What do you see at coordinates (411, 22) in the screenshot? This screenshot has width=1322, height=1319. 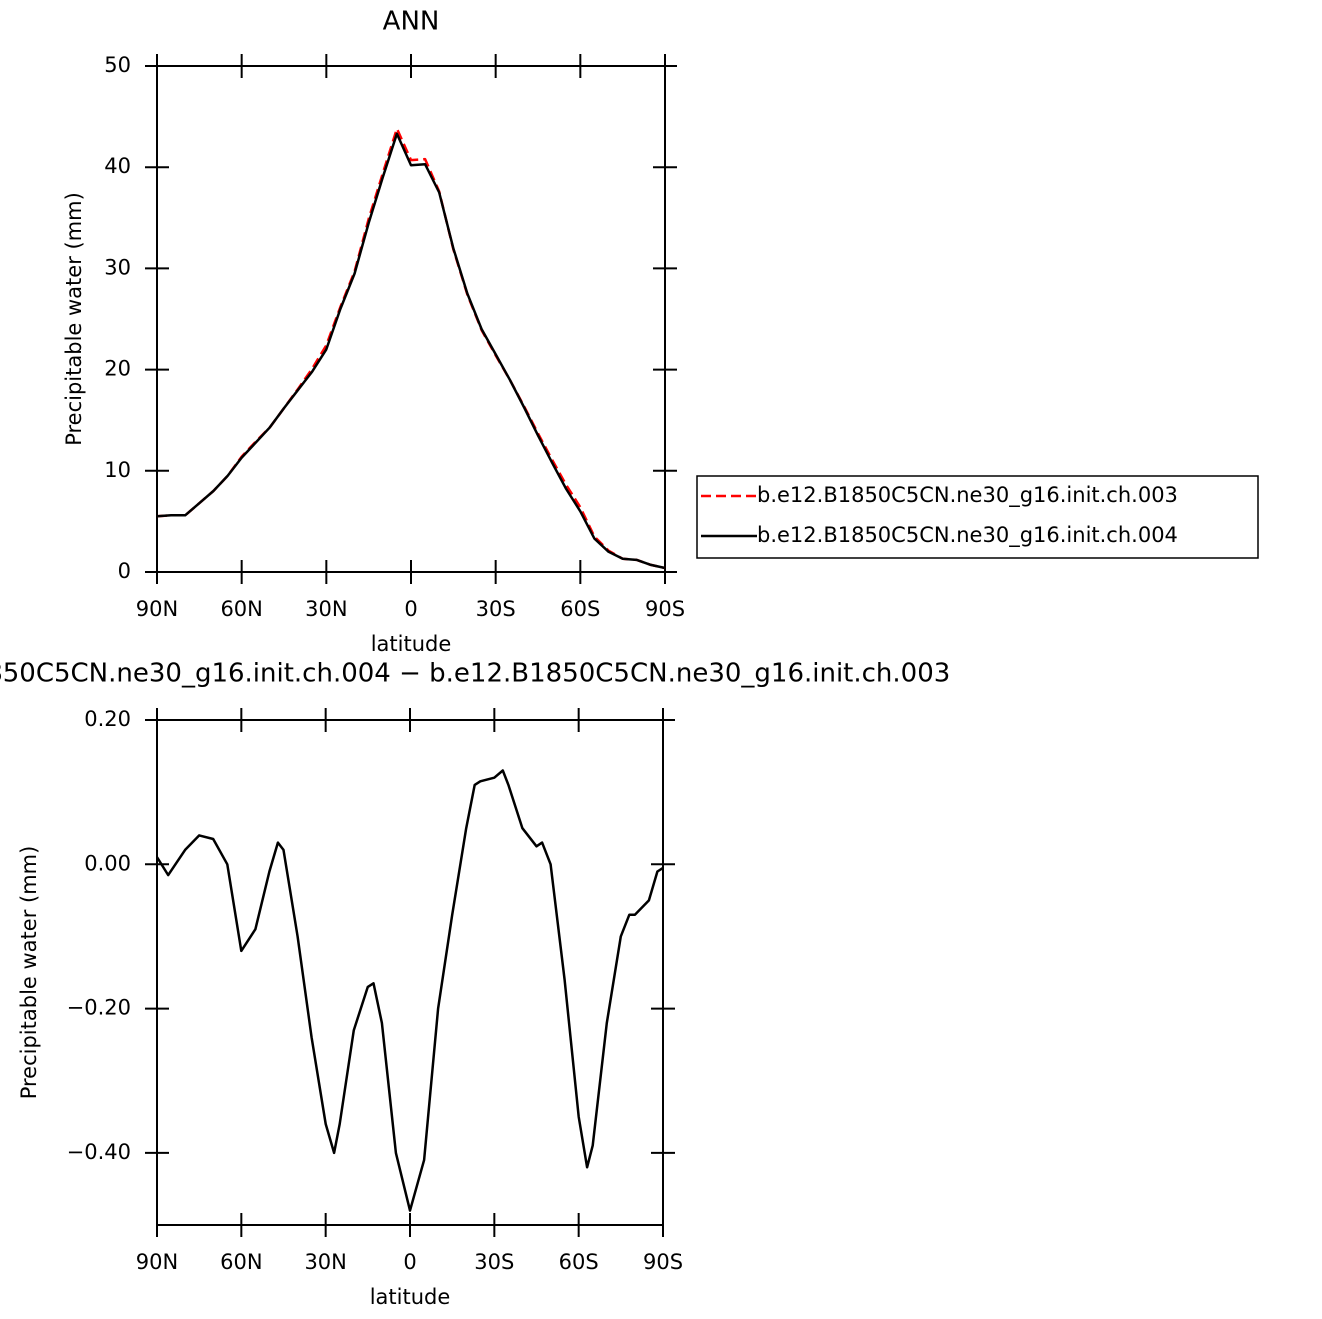 I see `chart-title: ANN` at bounding box center [411, 22].